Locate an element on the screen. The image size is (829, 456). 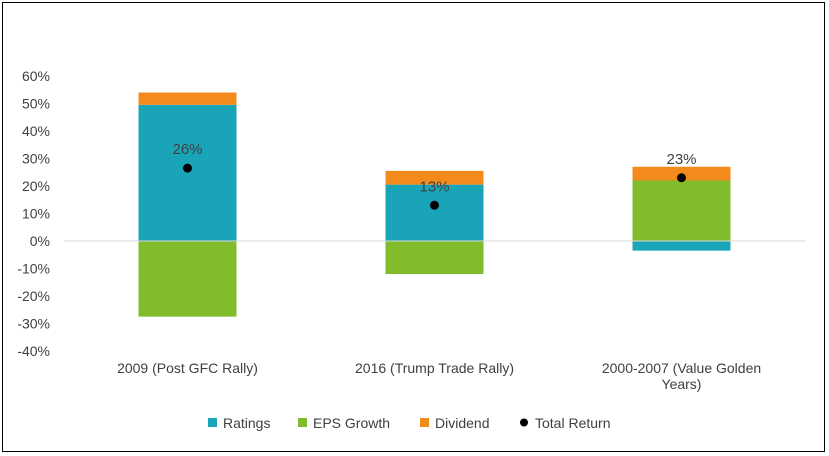
legend-label: EPS Growth is located at coordinates (351, 423).